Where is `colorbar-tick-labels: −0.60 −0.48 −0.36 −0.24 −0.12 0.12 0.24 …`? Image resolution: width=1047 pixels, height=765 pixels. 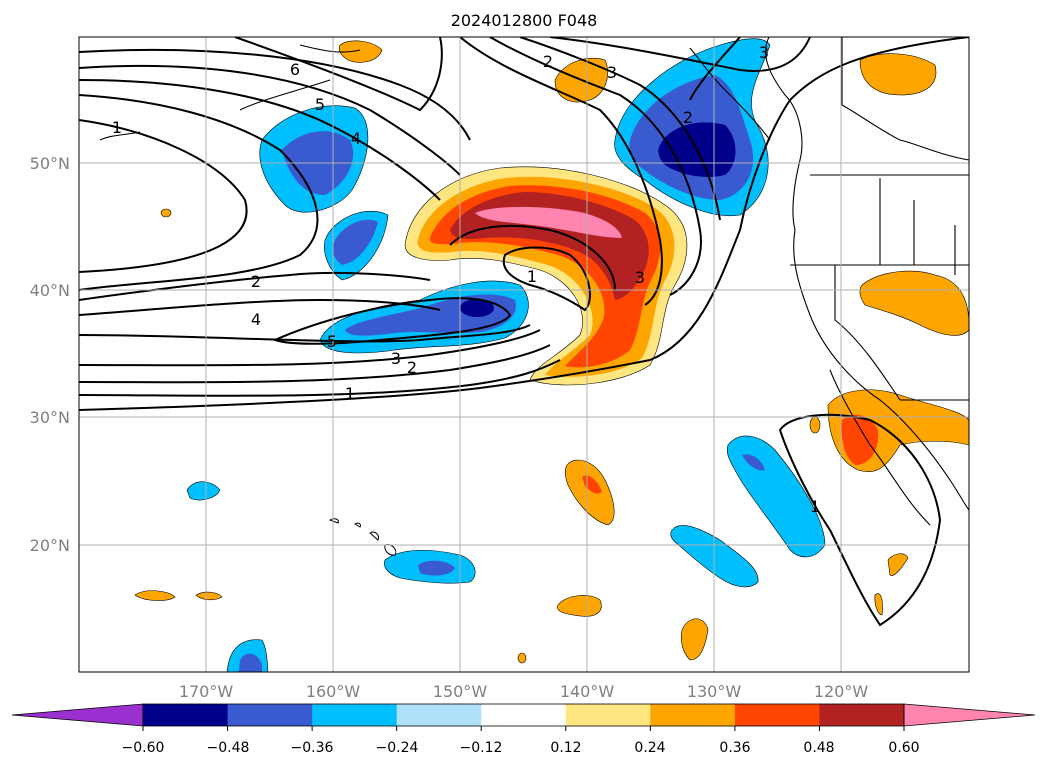
colorbar-tick-labels: −0.60 −0.48 −0.36 −0.24 −0.12 0.12 0.24 … is located at coordinates (521, 748).